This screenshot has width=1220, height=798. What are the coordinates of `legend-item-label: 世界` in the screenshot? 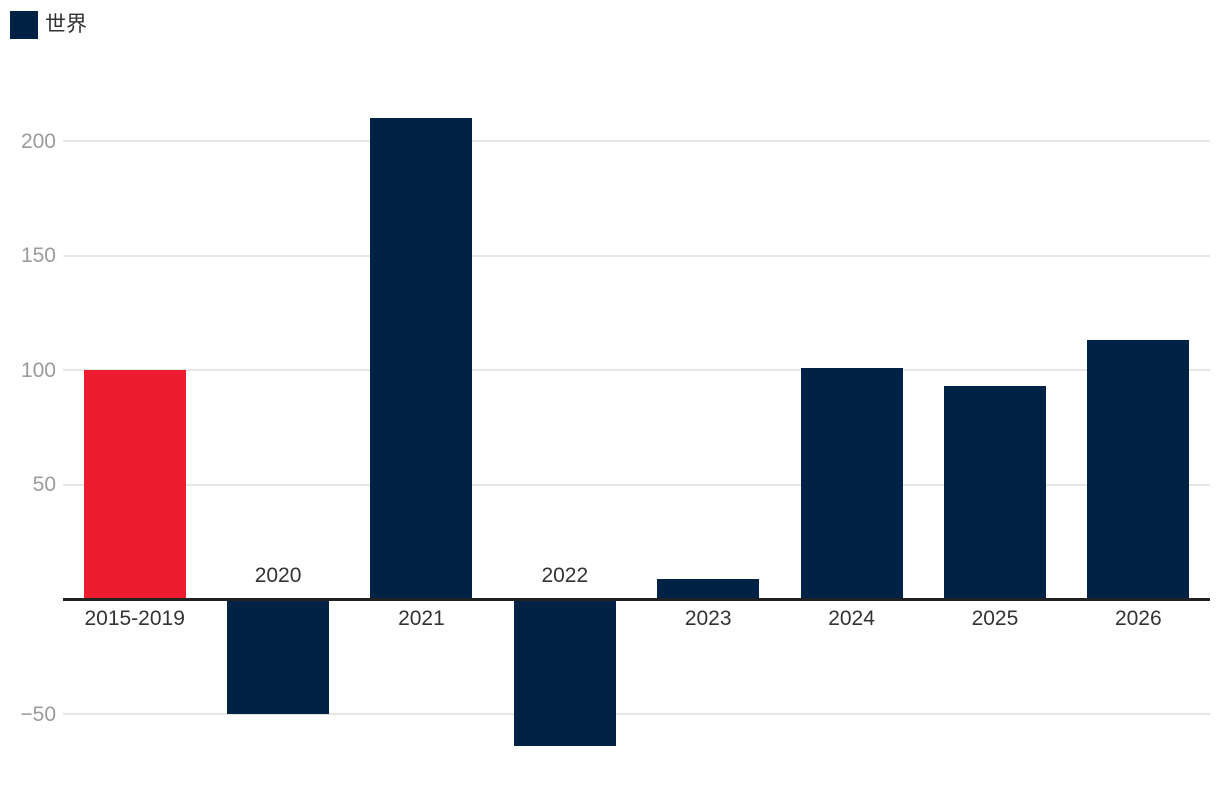 It's located at (66, 24).